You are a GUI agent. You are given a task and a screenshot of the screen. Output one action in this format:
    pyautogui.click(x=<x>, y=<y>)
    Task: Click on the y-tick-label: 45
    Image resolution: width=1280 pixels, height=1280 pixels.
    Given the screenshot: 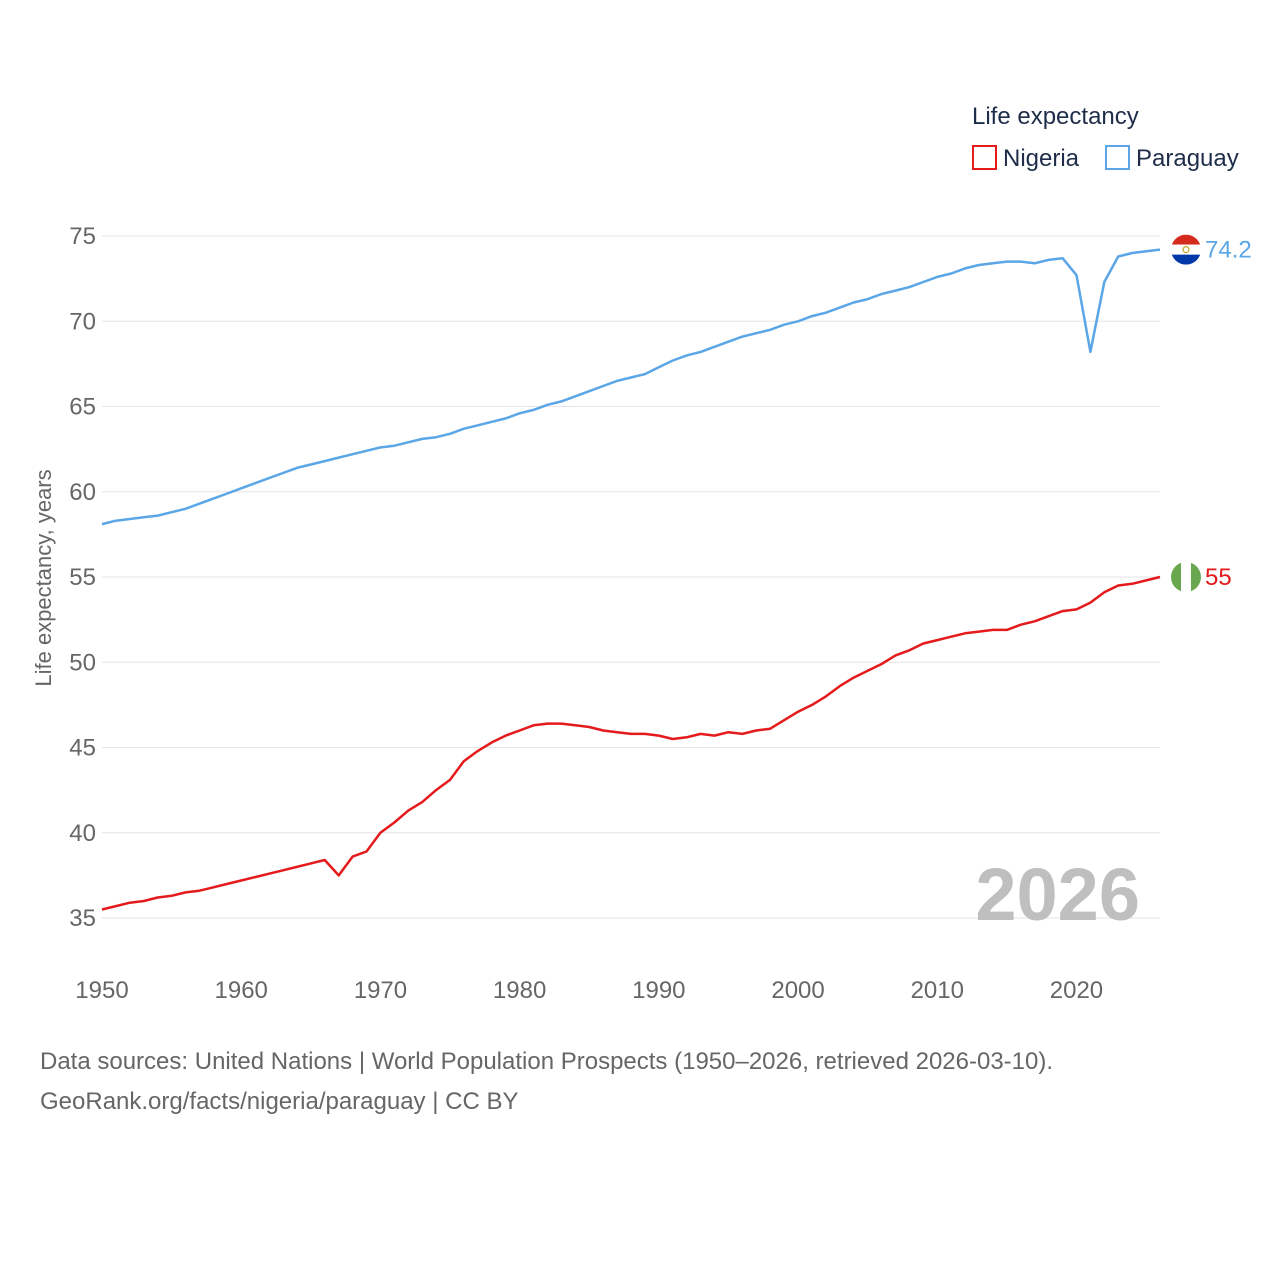 What is the action you would take?
    pyautogui.click(x=82, y=748)
    